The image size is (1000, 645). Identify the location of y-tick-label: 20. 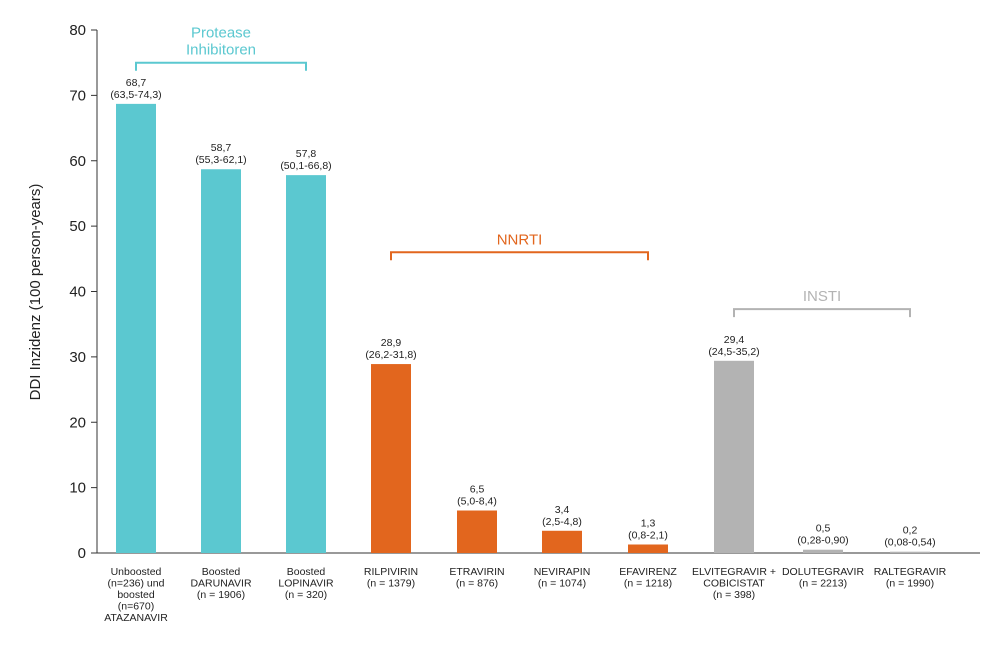
(77, 422).